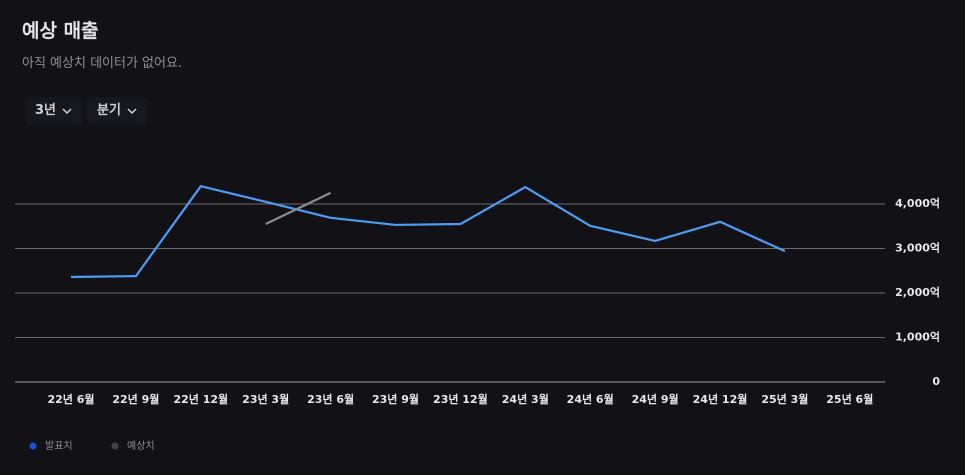  What do you see at coordinates (525, 399) in the screenshot?
I see `x-tick-label: 24년 3월` at bounding box center [525, 399].